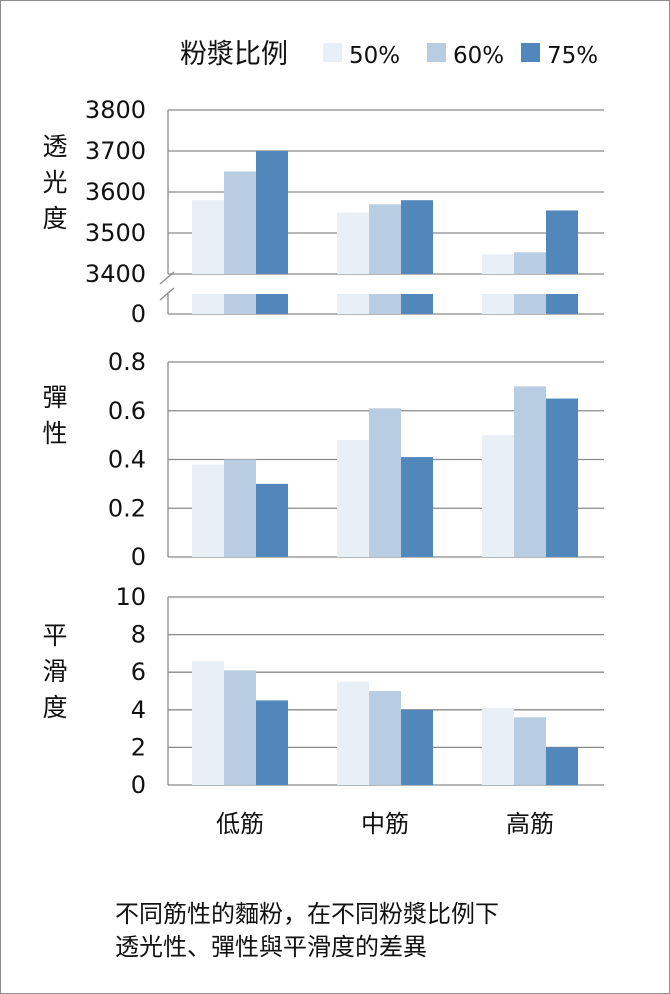  What do you see at coordinates (115, 110) in the screenshot?
I see `y-tick-label: 3800` at bounding box center [115, 110].